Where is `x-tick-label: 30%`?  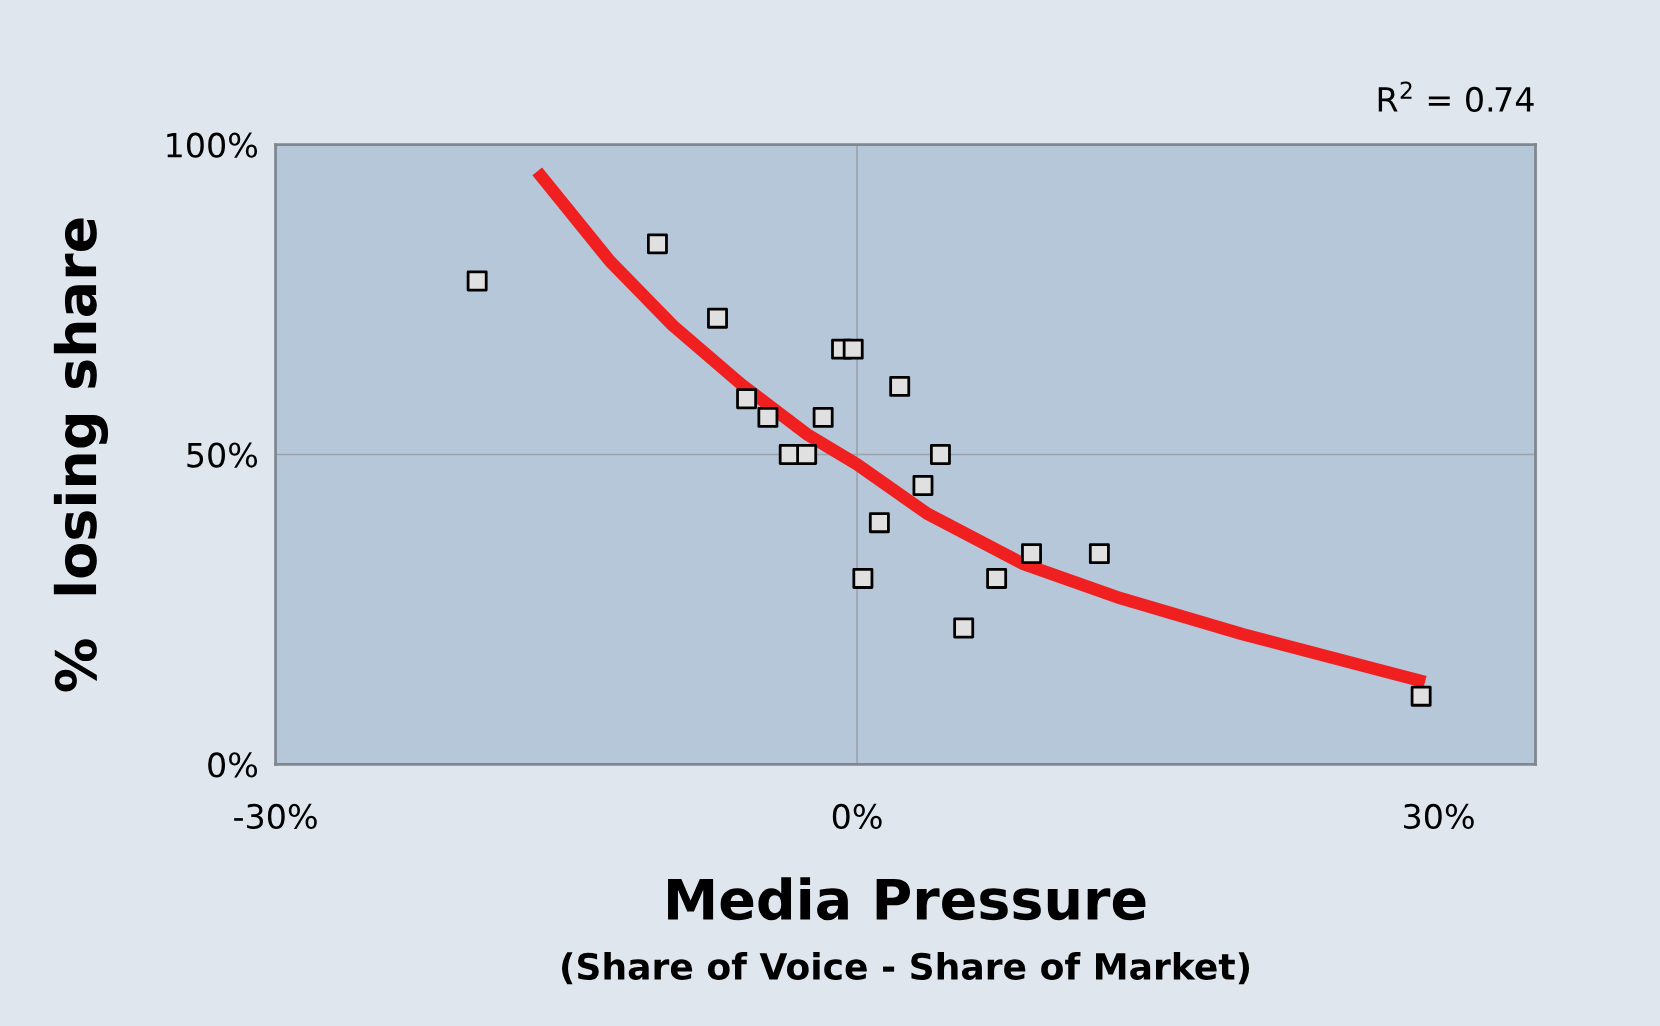
x-tick-label: 30% is located at coordinates (1439, 816).